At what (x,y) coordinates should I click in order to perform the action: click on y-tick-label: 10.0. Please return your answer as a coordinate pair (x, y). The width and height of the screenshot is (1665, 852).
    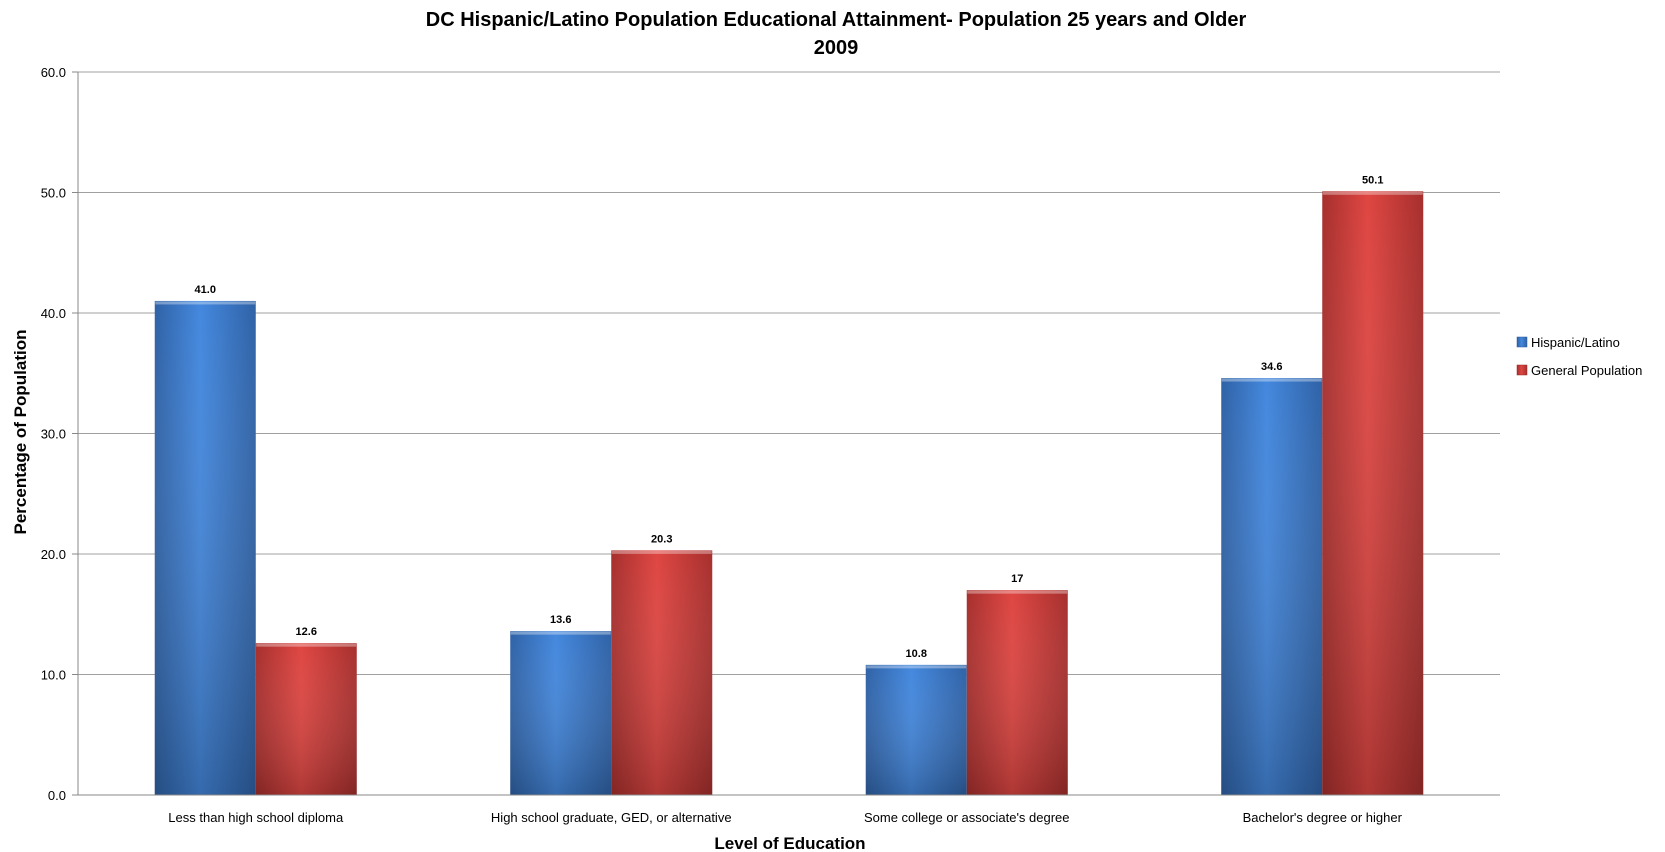
    Looking at the image, I should click on (53, 675).